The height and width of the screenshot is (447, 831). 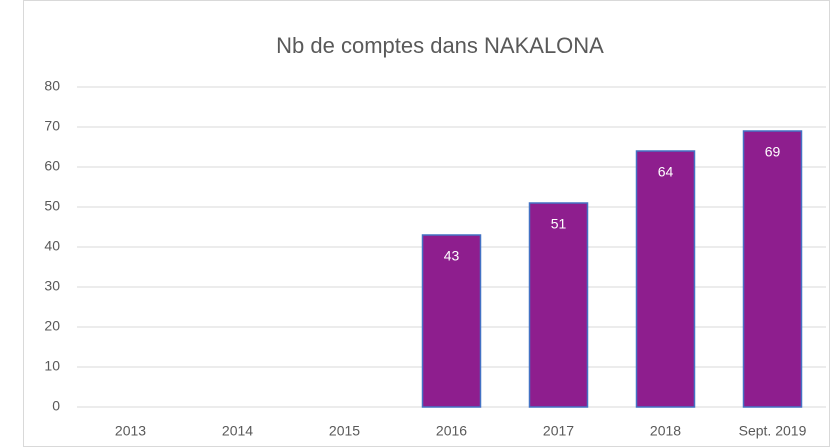 What do you see at coordinates (52, 126) in the screenshot?
I see `y-tick-label: 70` at bounding box center [52, 126].